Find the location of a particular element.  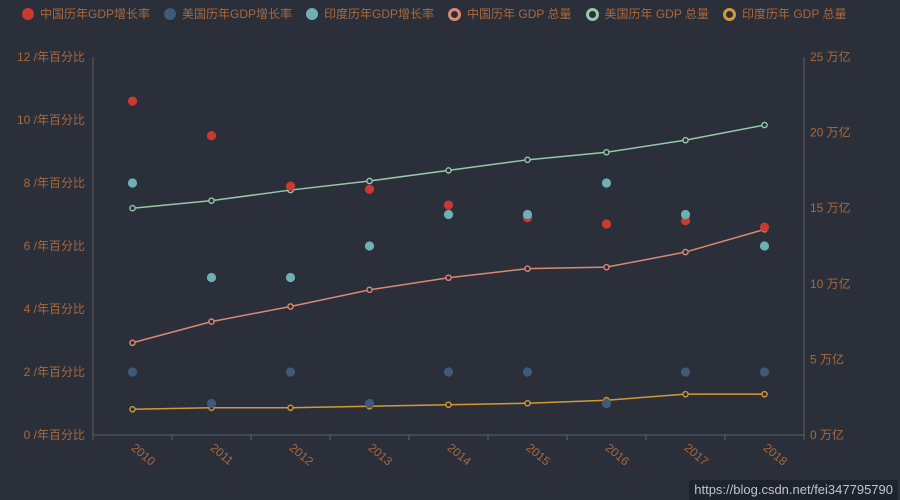

x-axis-label: 2018 is located at coordinates (776, 455).